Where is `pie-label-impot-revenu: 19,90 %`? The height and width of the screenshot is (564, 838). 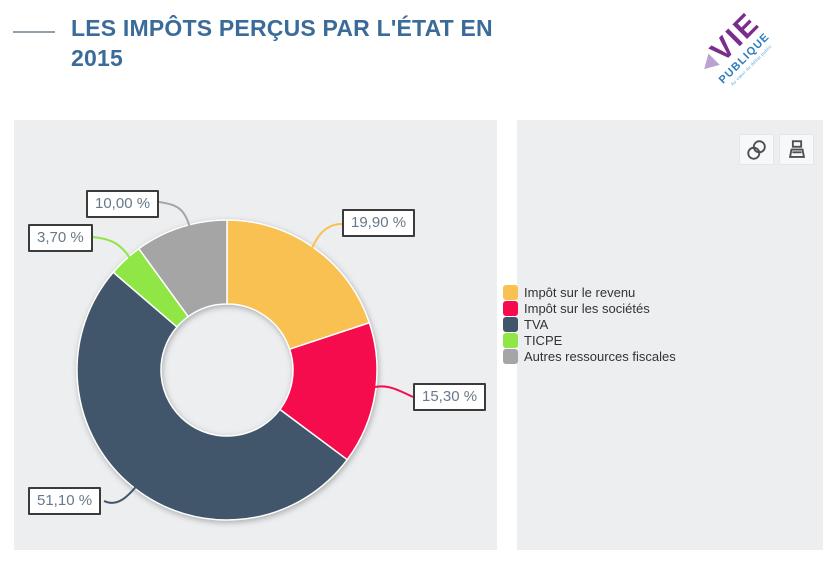
pie-label-impot-revenu: 19,90 % is located at coordinates (379, 223).